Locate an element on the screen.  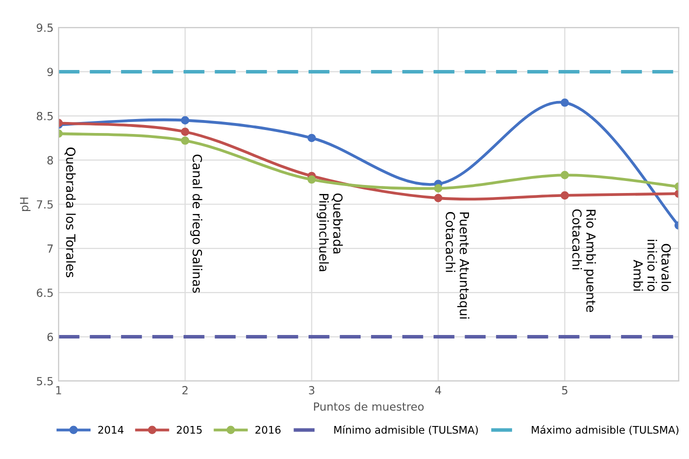
annotation: Rio Ambi puente Cotacachi is located at coordinates (584, 260).